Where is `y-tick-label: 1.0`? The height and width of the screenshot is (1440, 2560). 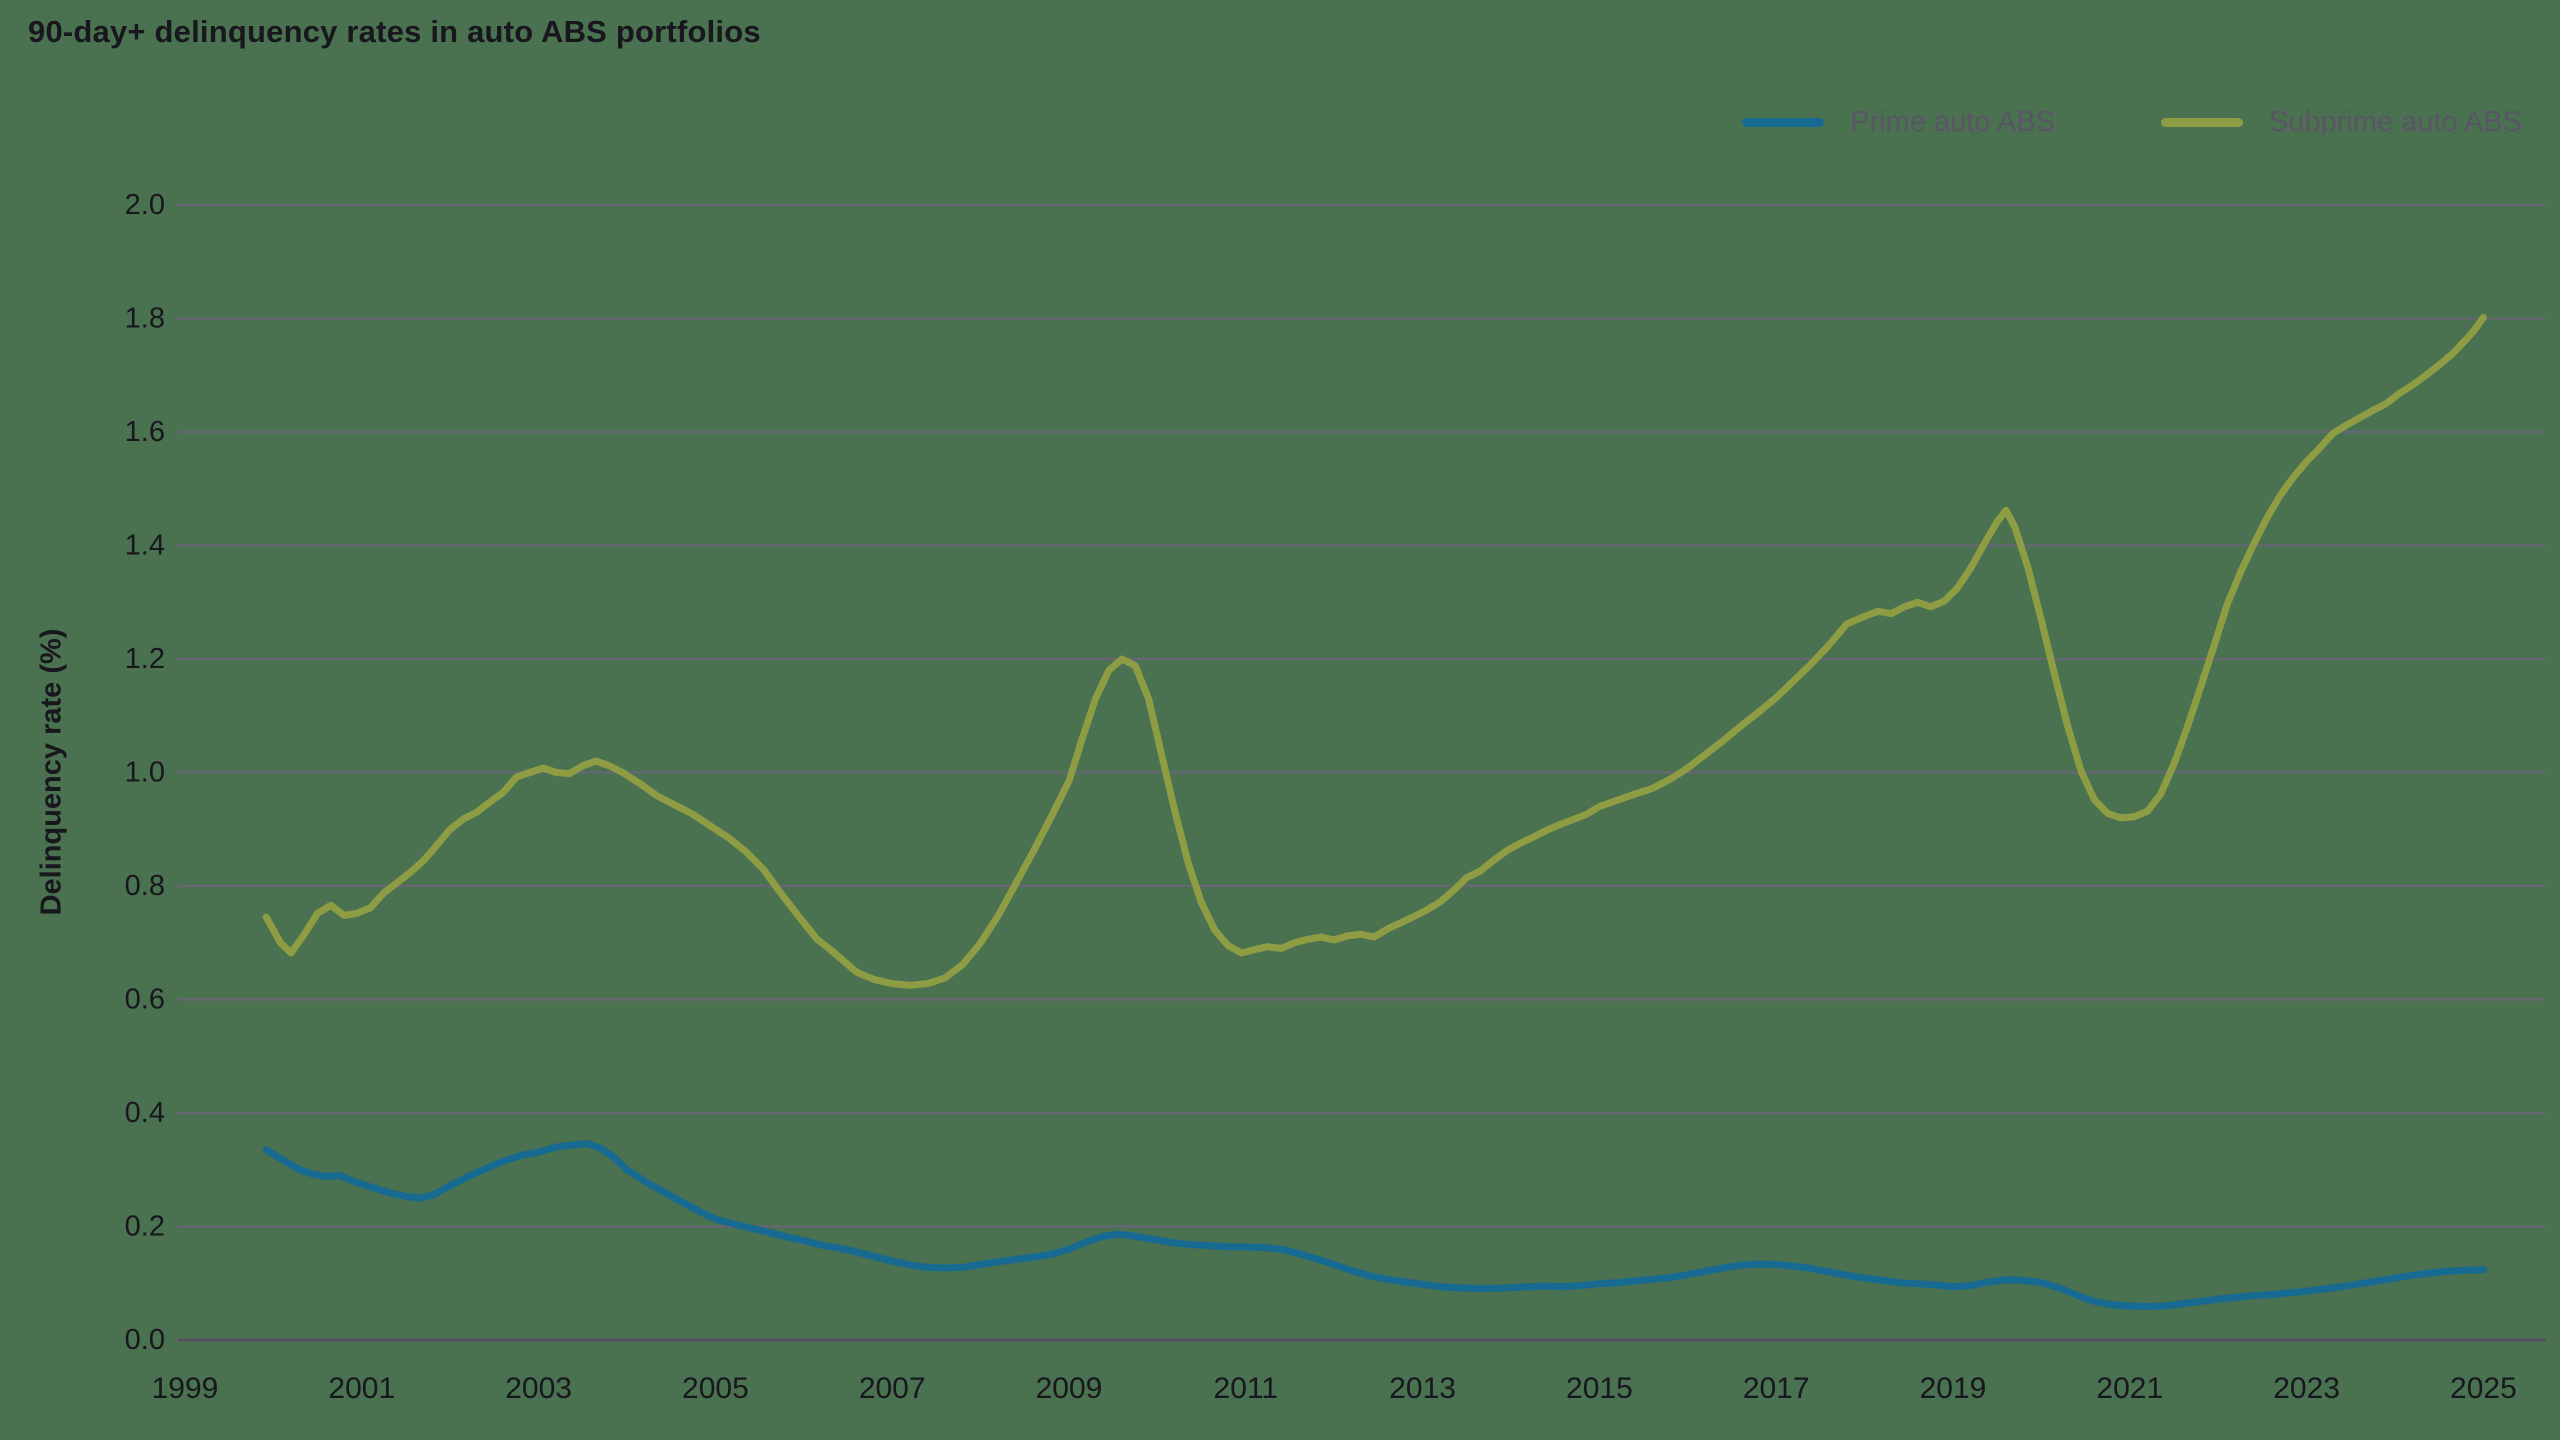
y-tick-label: 1.0 is located at coordinates (145, 773).